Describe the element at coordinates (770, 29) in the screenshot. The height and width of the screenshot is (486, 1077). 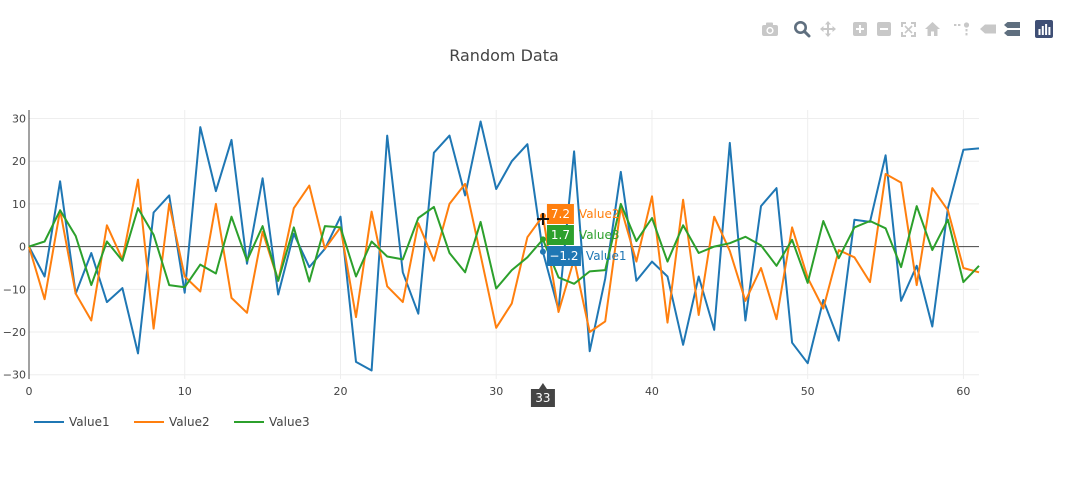
I see `camera-icon` at that location.